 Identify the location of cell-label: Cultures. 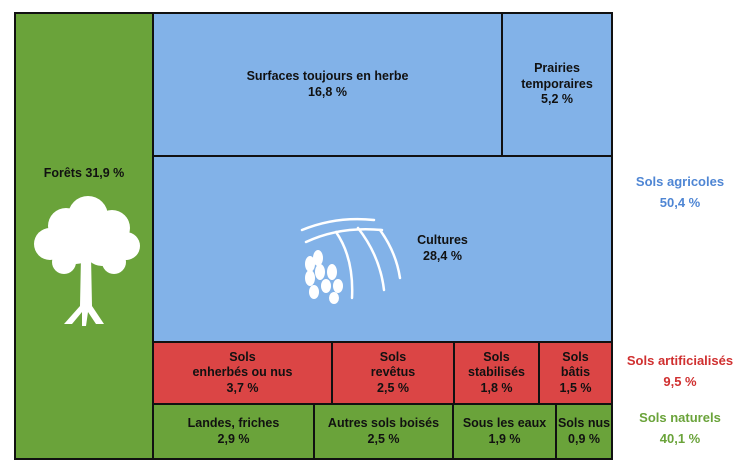
(442, 240).